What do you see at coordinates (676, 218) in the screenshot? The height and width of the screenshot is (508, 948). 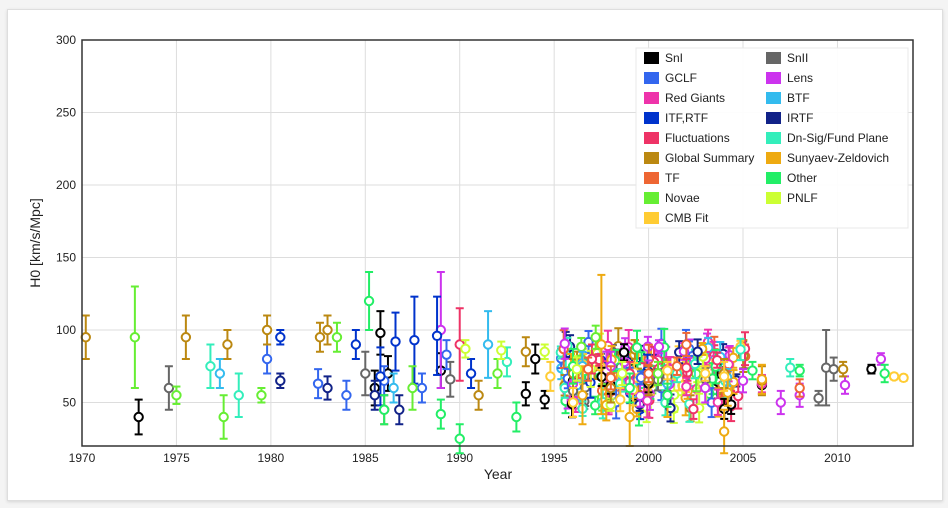 I see `legend-item: CMB Fit` at bounding box center [676, 218].